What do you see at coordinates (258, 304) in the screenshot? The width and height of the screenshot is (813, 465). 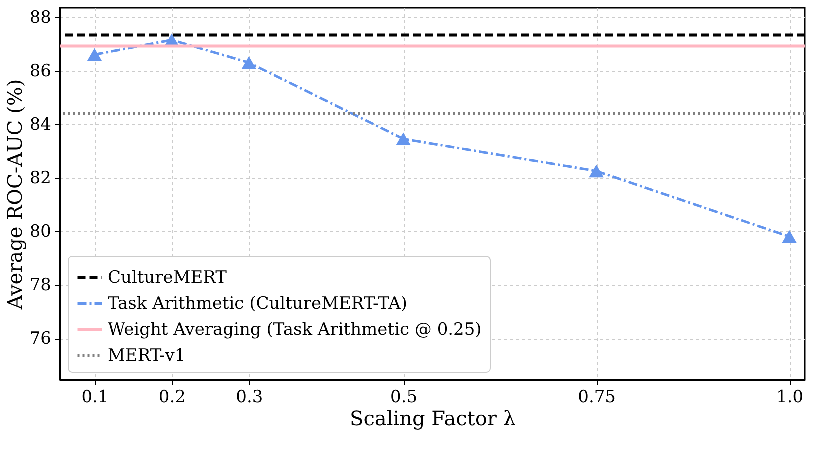 I see `legend-label: Task Arithmetic (CultureMERT-TA)` at bounding box center [258, 304].